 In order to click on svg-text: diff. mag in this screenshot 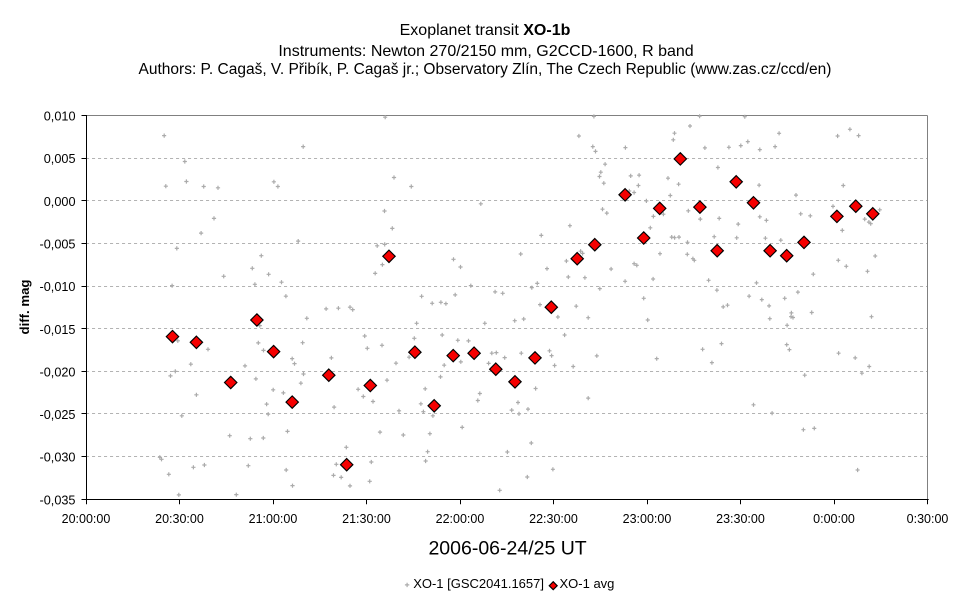, I will do `click(24, 307)`.